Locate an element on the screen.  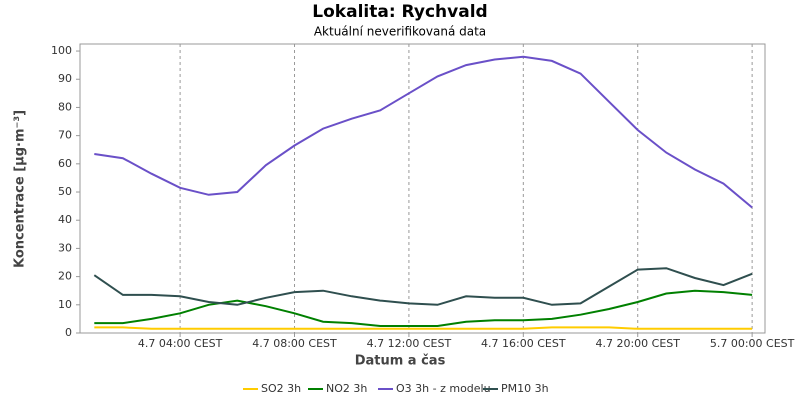
x-tick-label: 4.7 20:00 CEST is located at coordinates (637, 343).